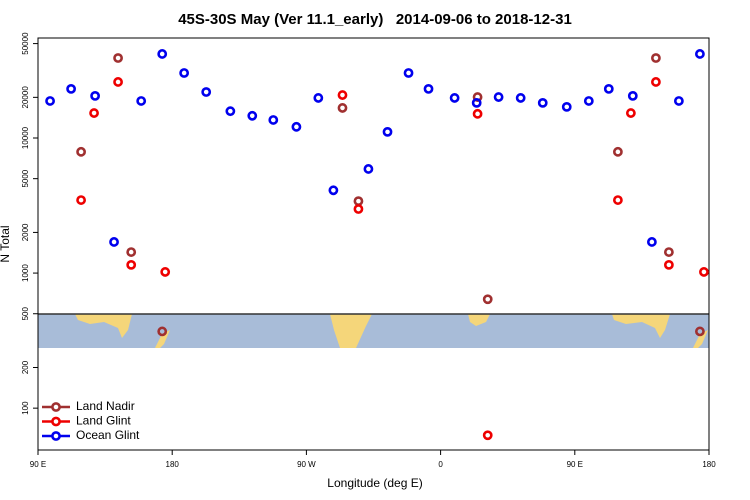  I want to click on y-tick-label: 100, so click(25, 408).